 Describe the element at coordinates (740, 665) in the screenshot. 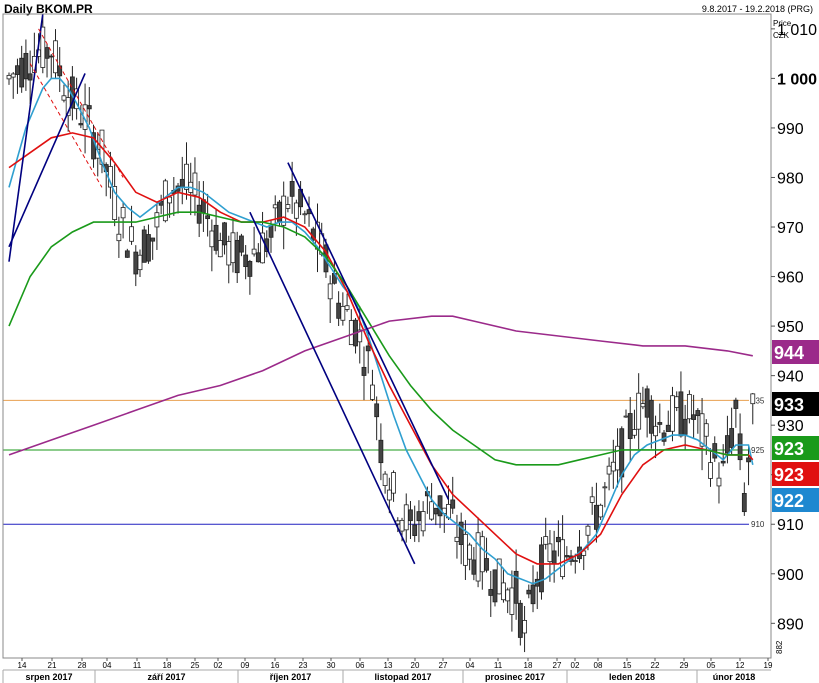

I see `x-tick-label: 12` at that location.